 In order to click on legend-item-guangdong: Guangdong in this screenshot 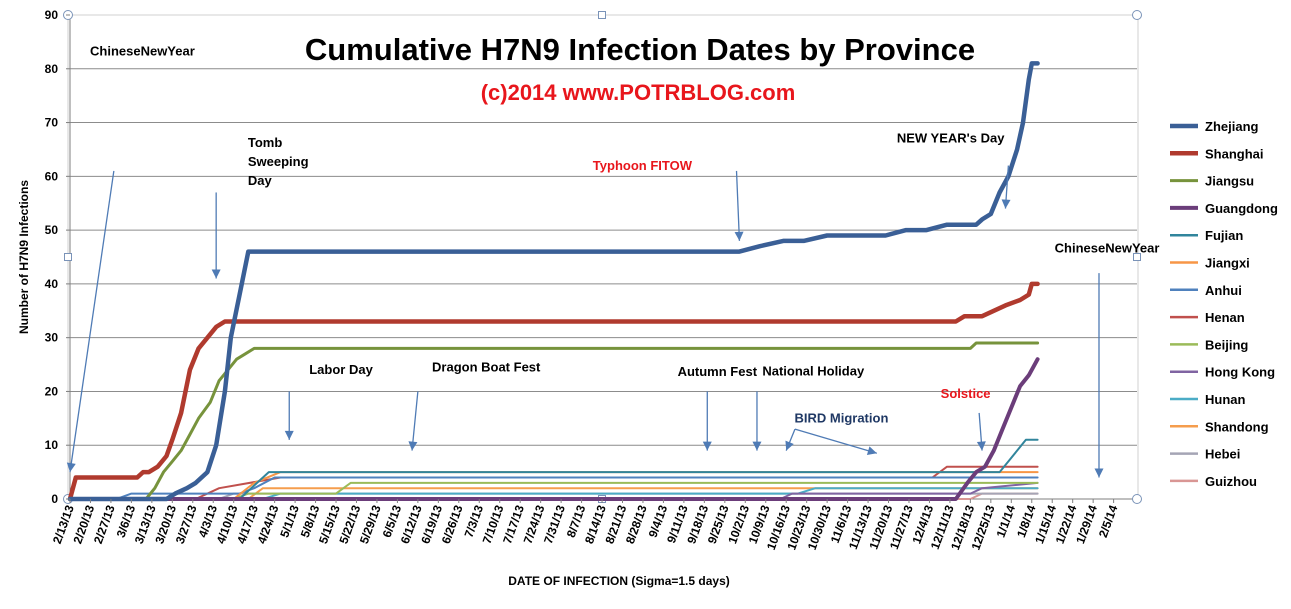, I will do `click(1241, 208)`.